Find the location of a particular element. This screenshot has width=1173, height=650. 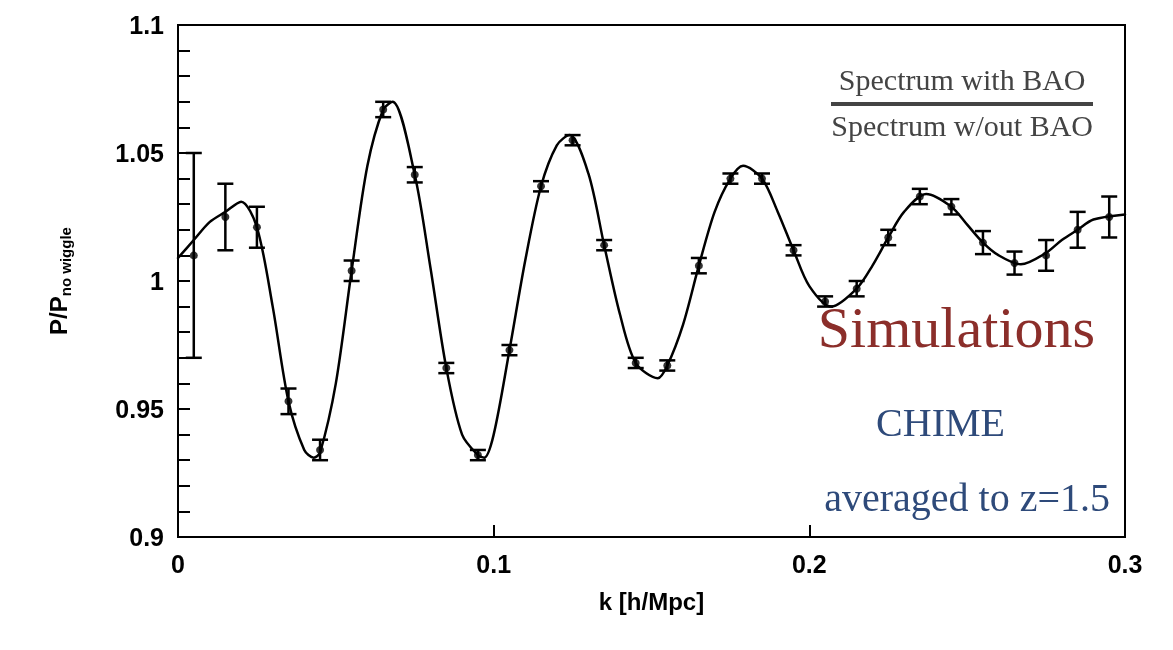

y-tick-label: 1.1 is located at coordinates (147, 25).